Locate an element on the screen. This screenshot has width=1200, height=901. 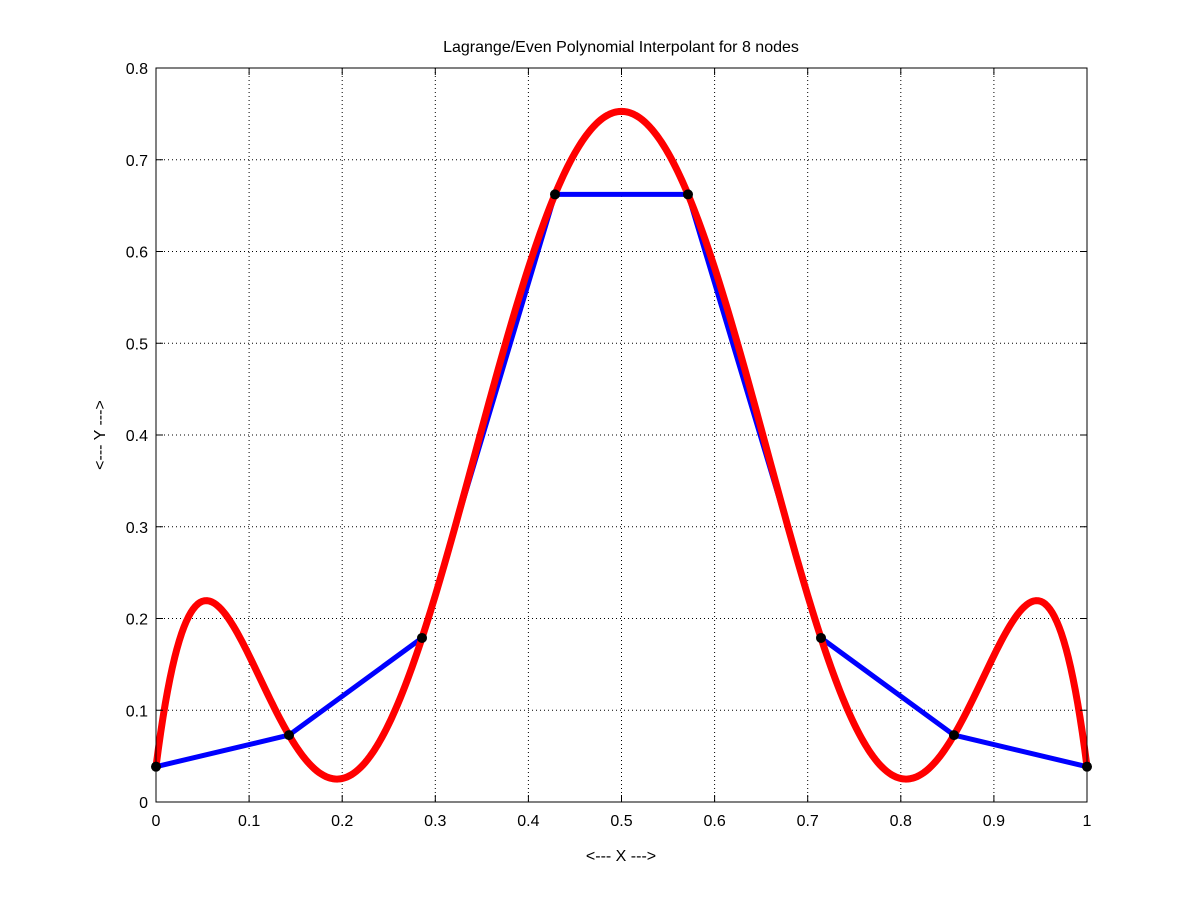
y-tick-label: 0.6 is located at coordinates (137, 253).